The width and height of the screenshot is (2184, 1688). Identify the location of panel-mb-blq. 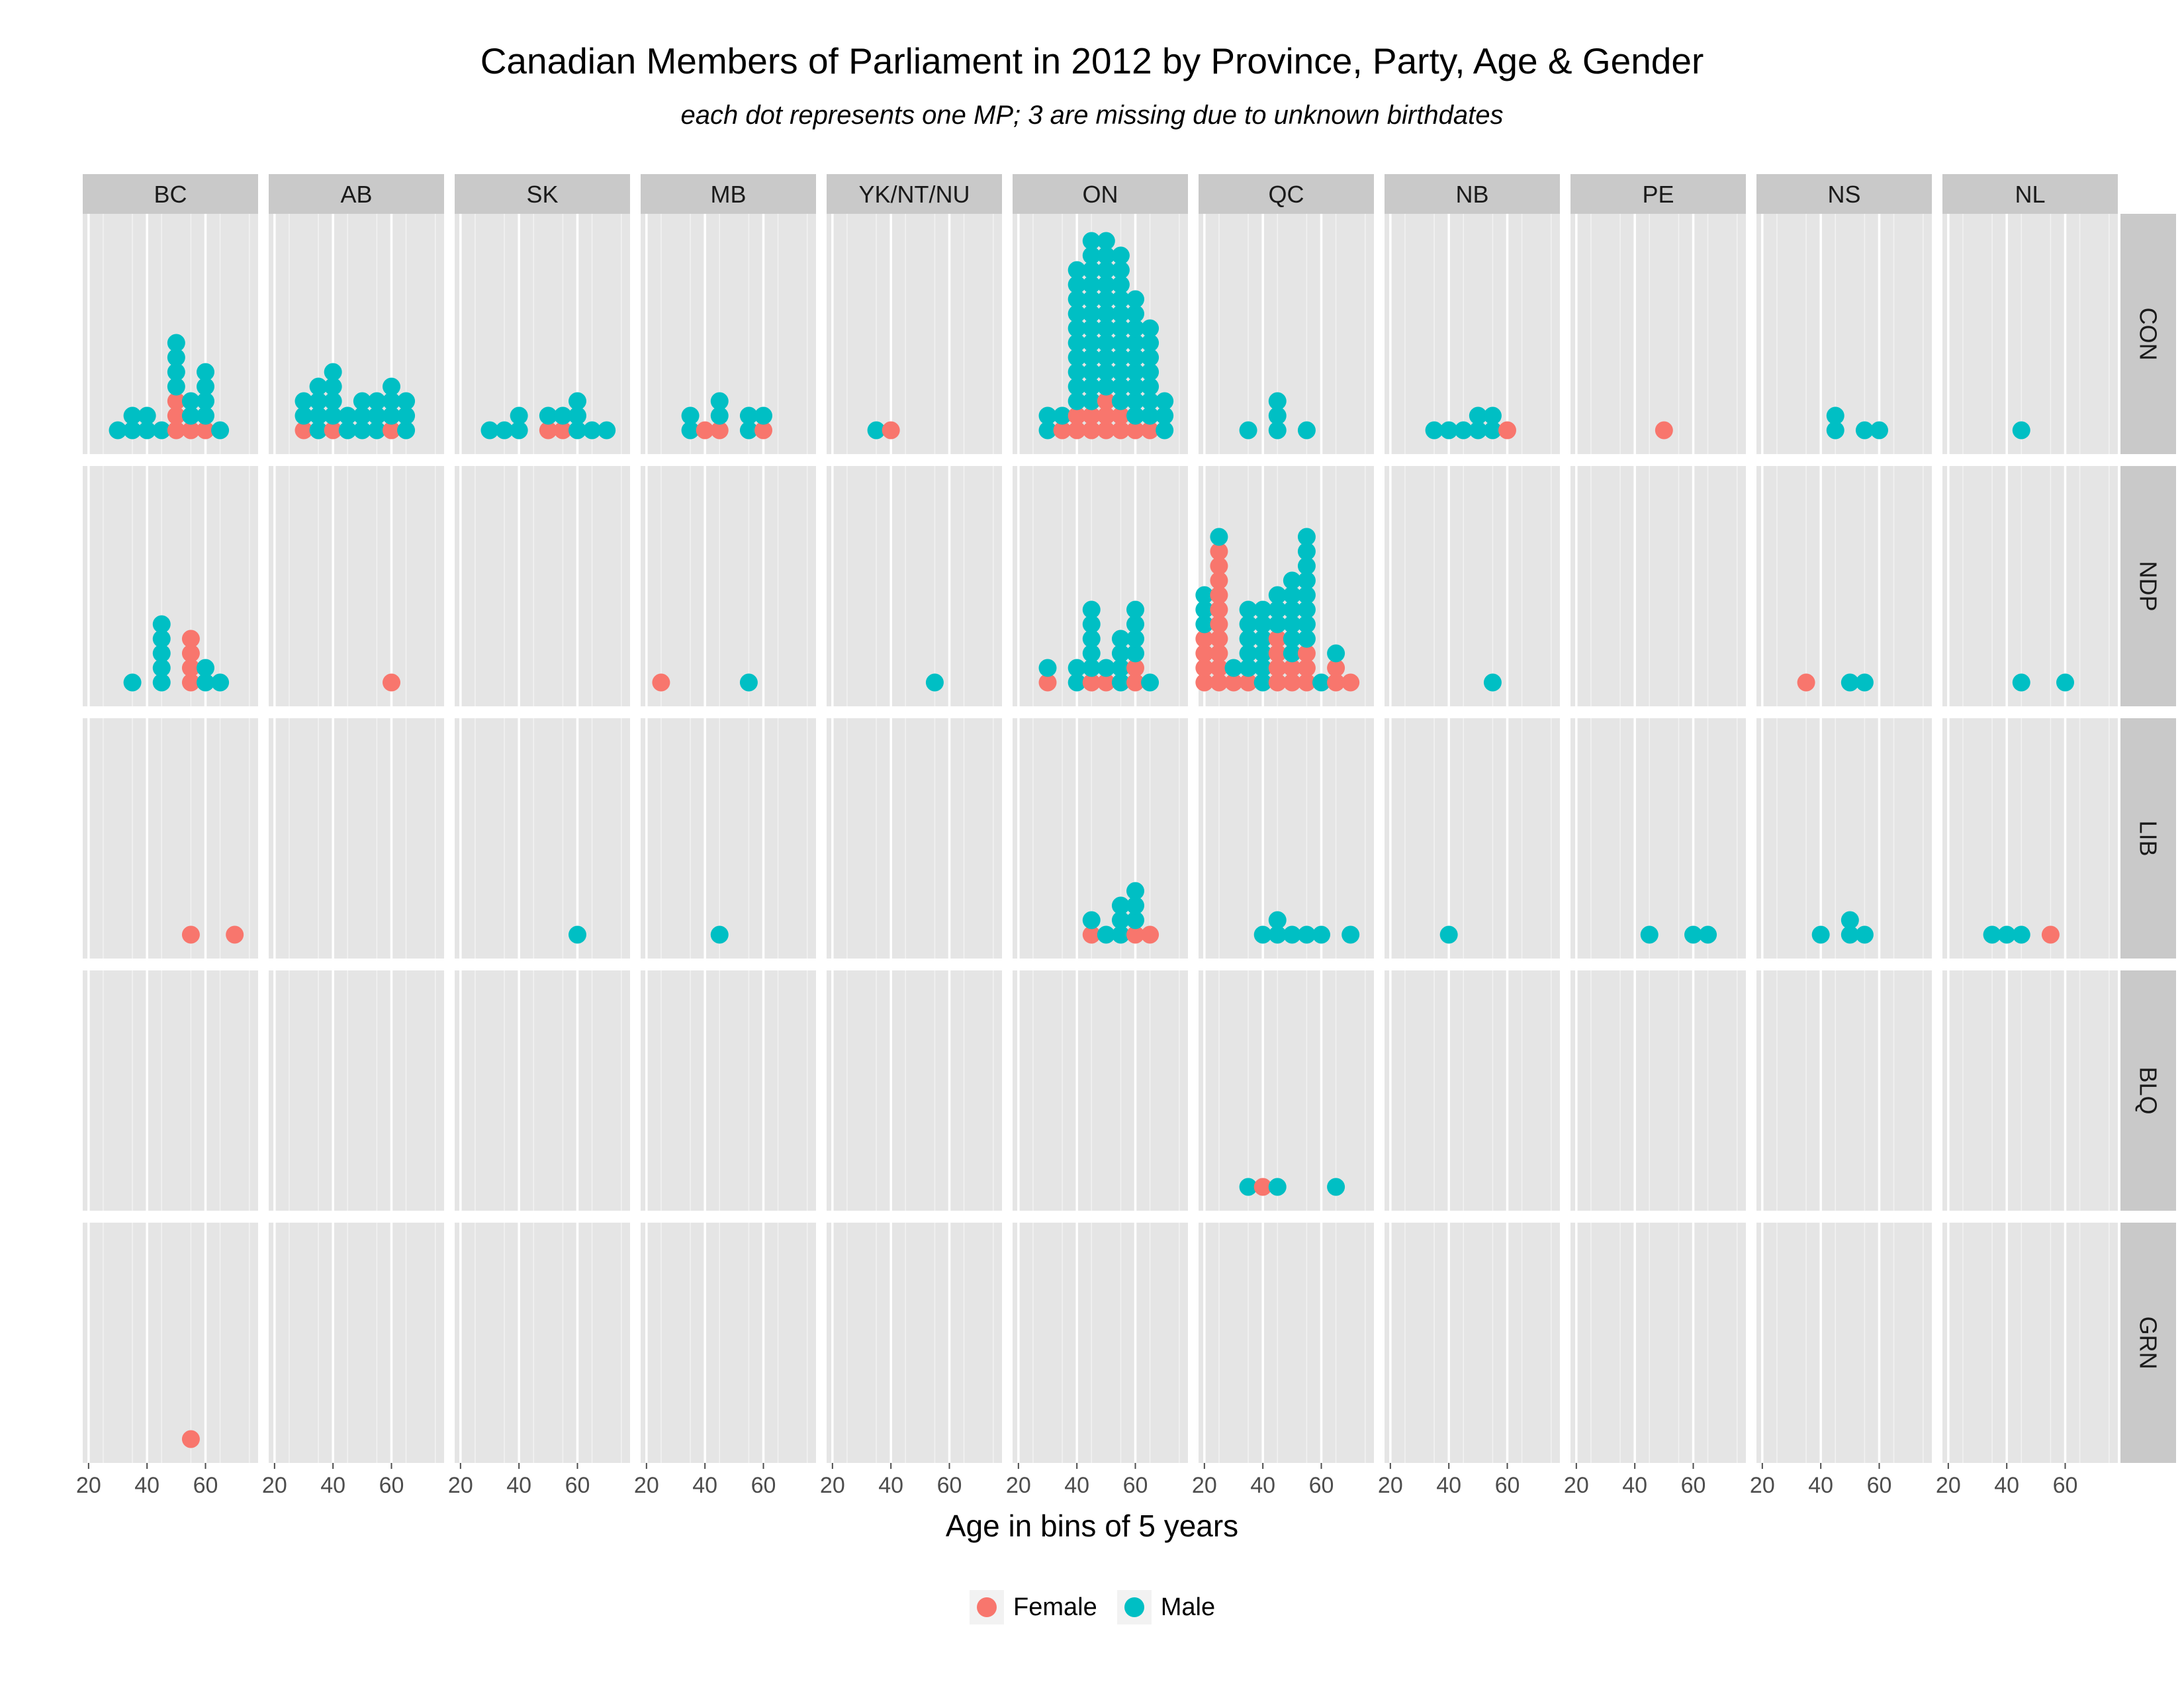
(728, 1090).